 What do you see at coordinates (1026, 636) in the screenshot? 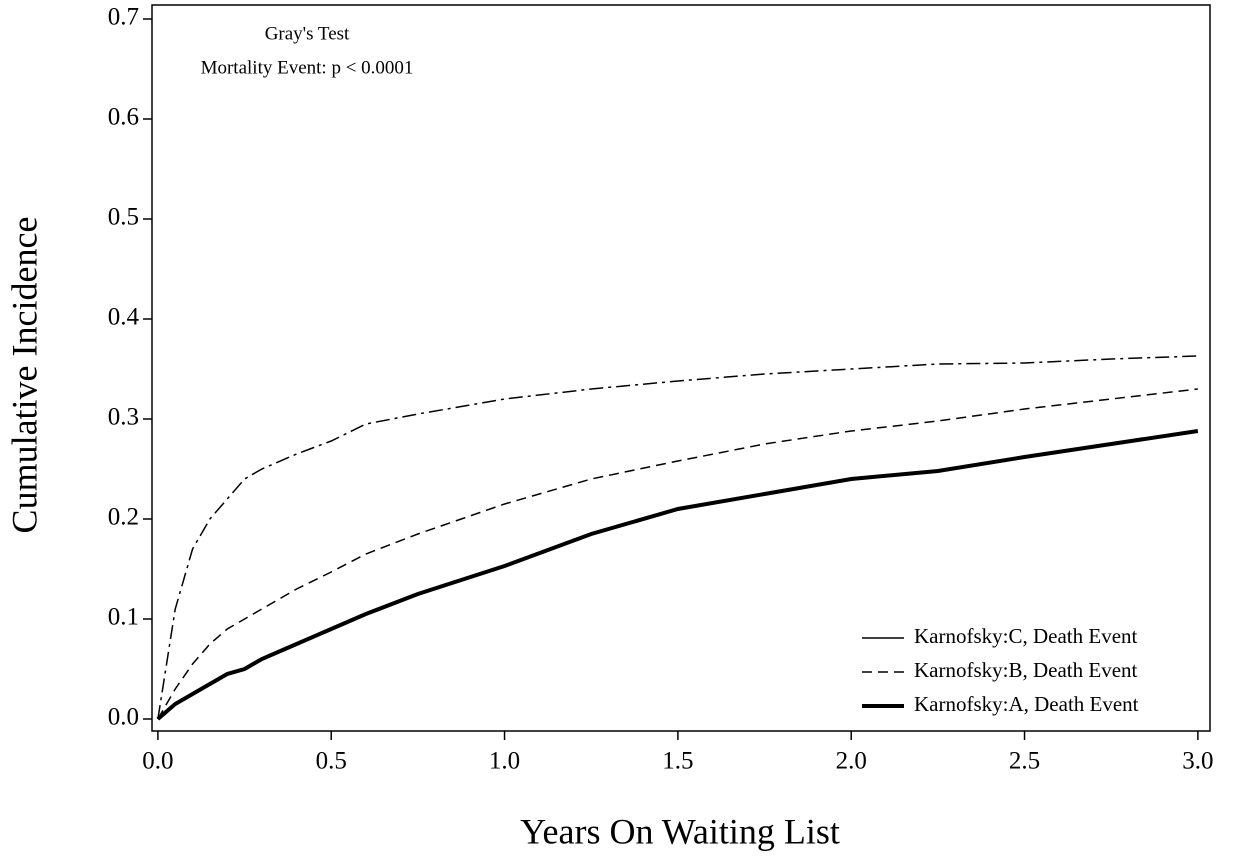
I see `legend-label: Karnofsky:C, Death Event` at bounding box center [1026, 636].